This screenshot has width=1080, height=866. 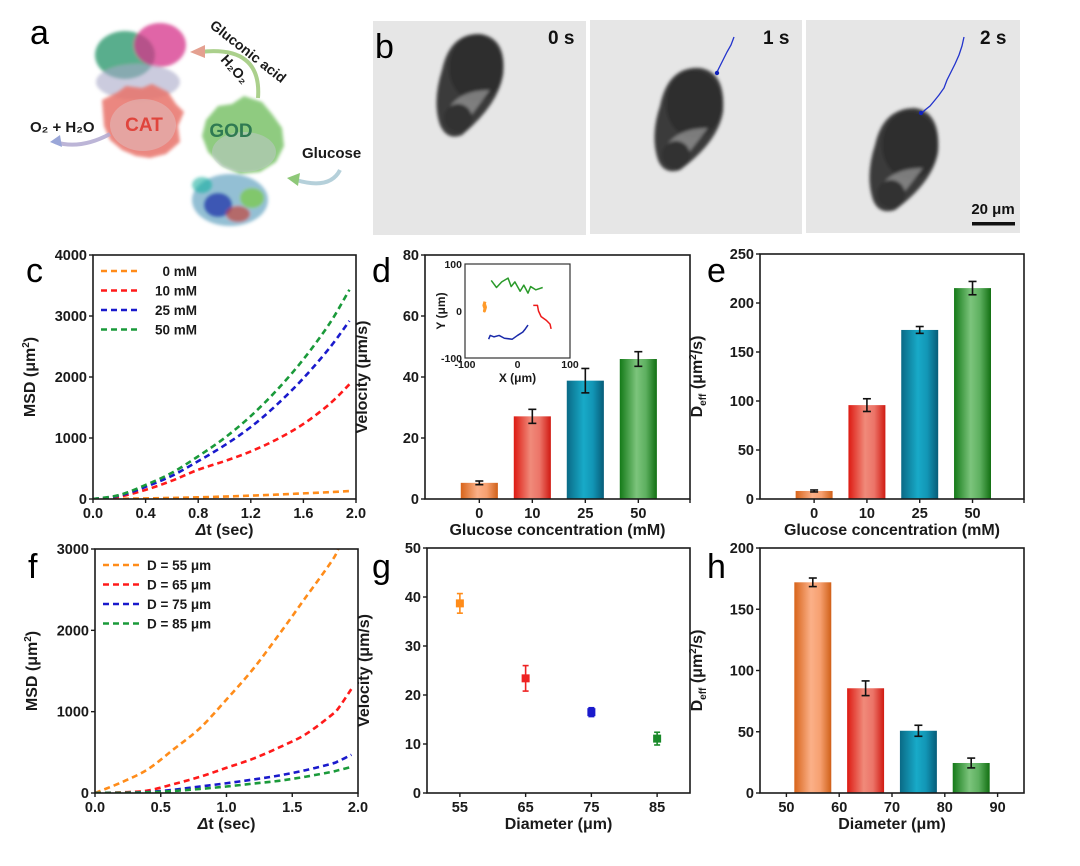 I want to click on y-tick-label: 60, so click(x=411, y=317).